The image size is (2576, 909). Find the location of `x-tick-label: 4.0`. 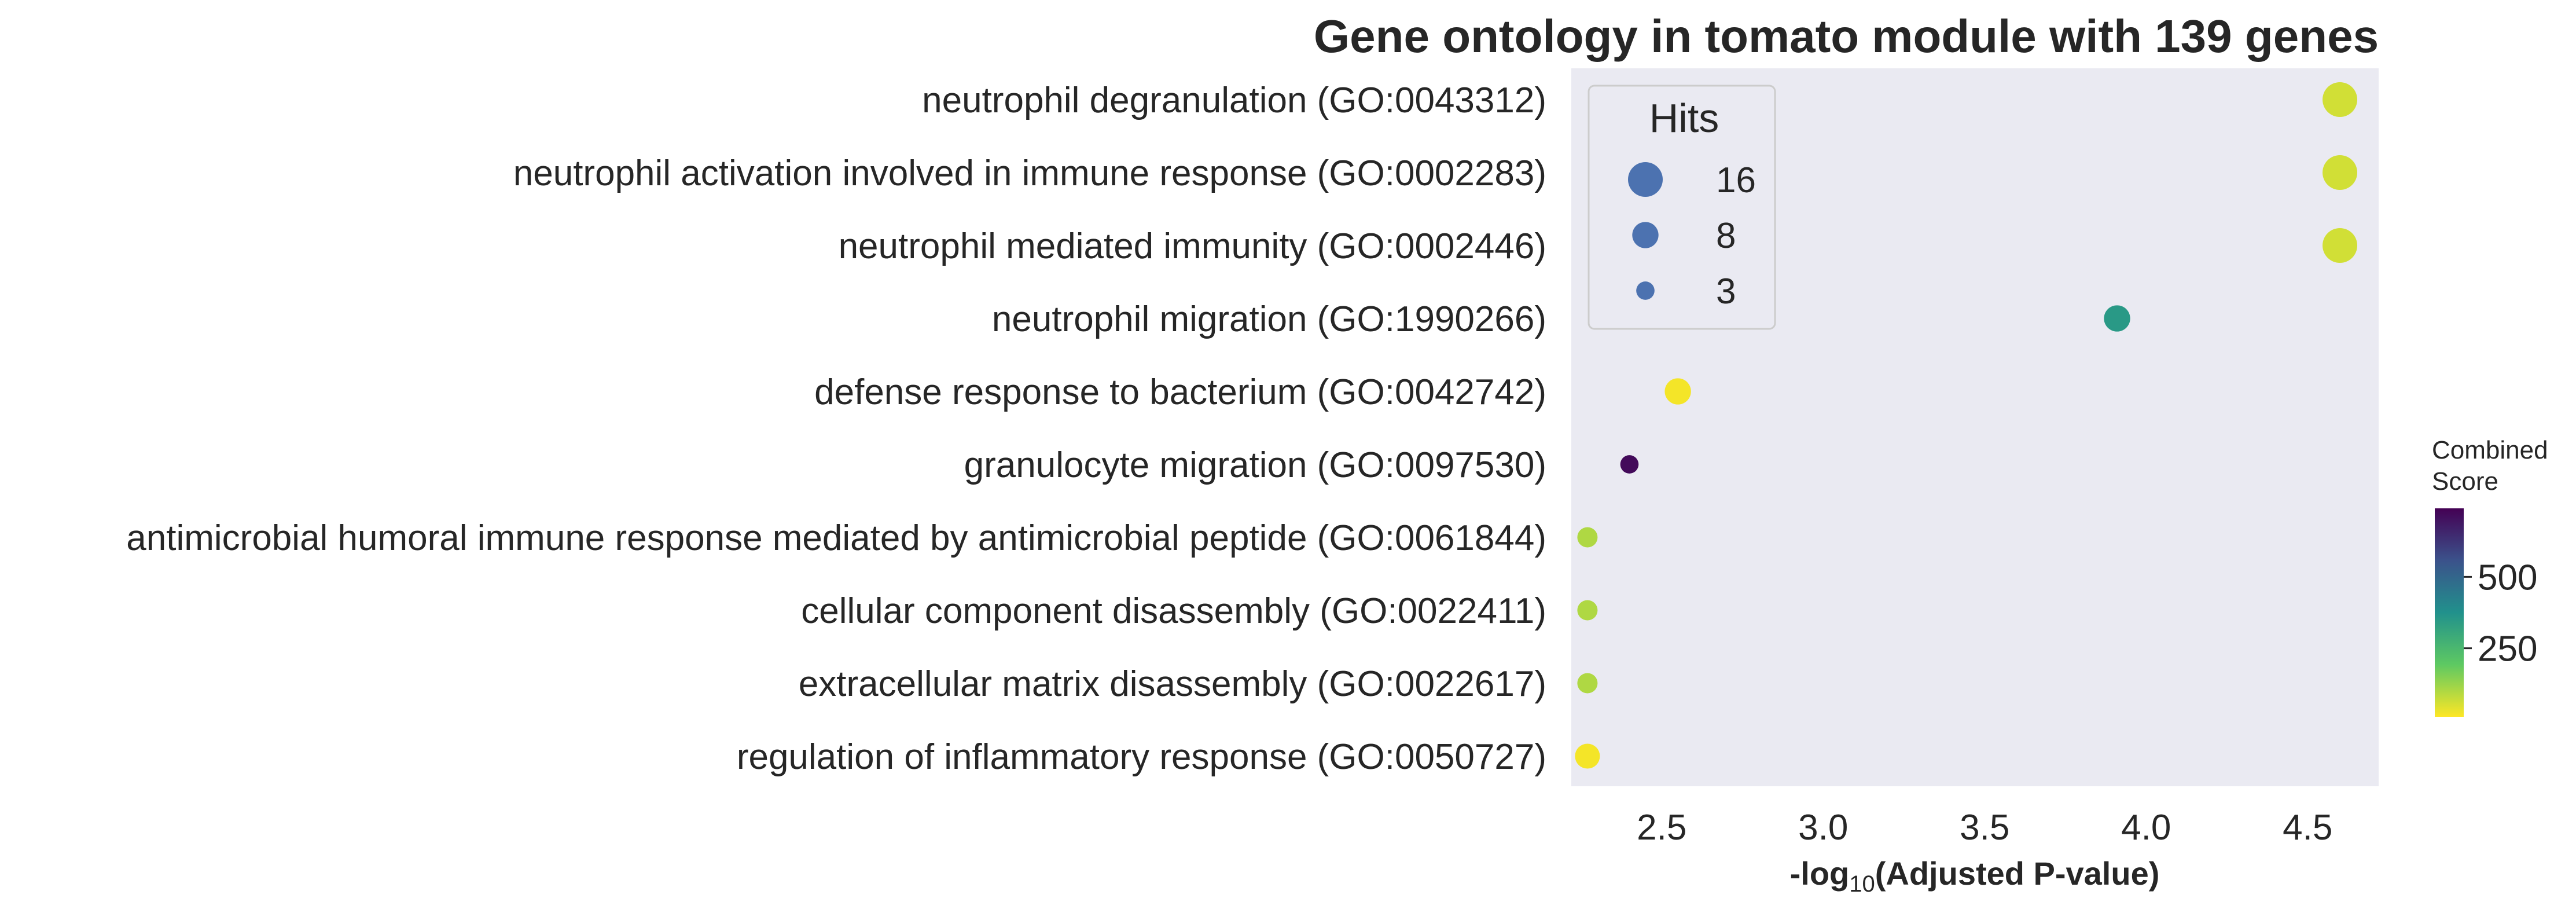

x-tick-label: 4.0 is located at coordinates (2146, 828).